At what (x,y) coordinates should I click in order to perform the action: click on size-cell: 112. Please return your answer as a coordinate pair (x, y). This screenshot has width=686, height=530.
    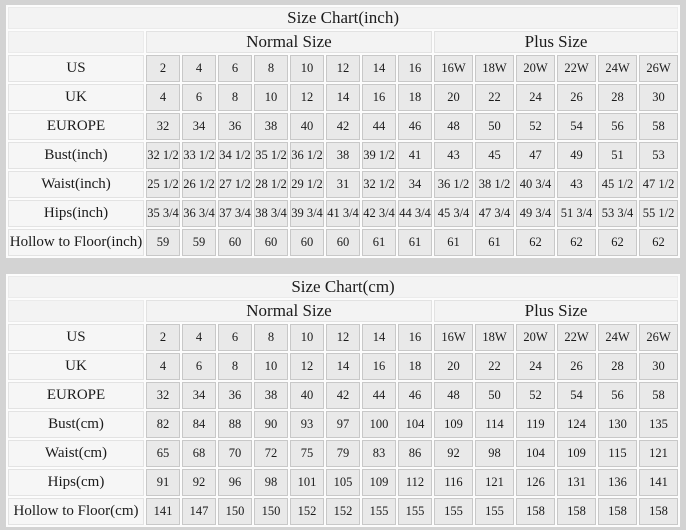
    Looking at the image, I should click on (415, 482).